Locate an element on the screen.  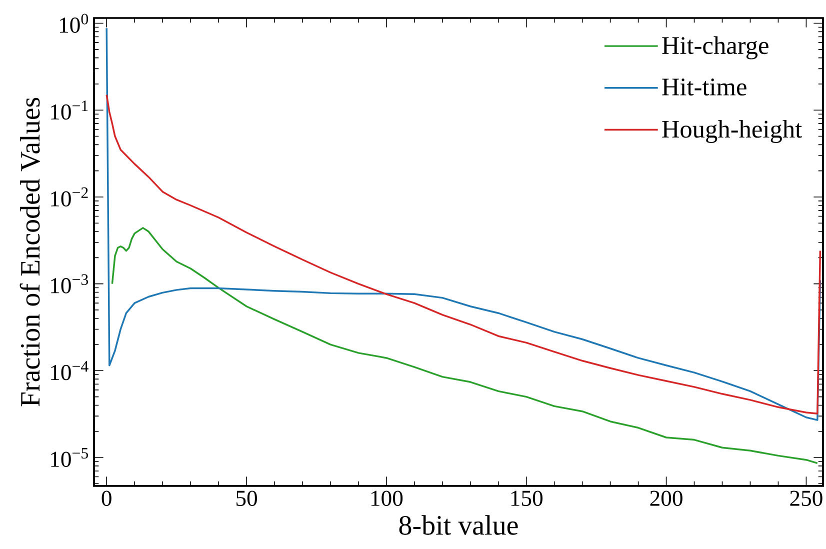
y-tick-label: 10$^{−4}$ is located at coordinates (69, 370).